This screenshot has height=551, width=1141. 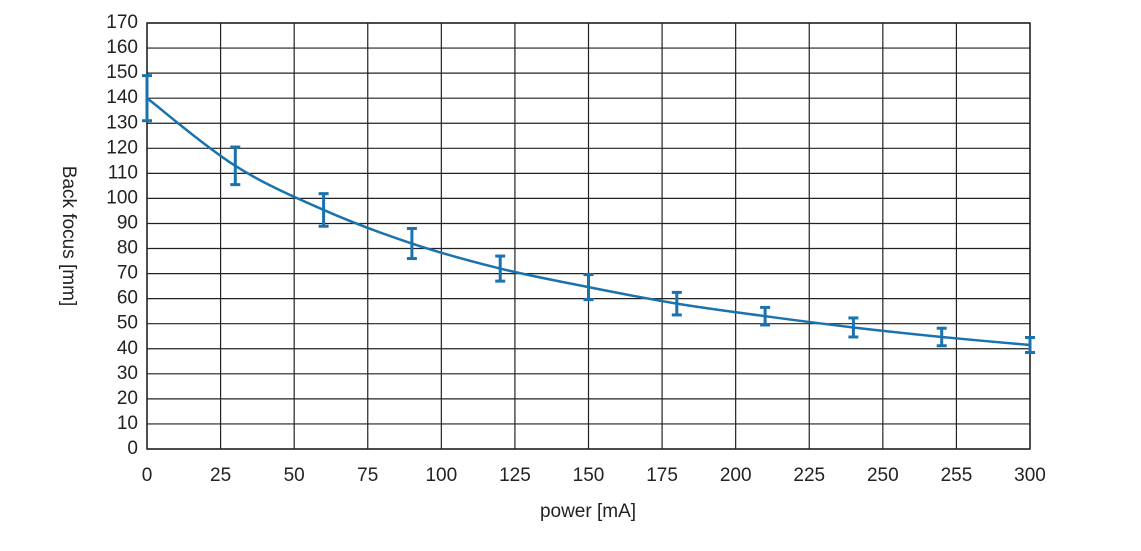 I want to click on x-tick-label: 0, so click(x=147, y=475).